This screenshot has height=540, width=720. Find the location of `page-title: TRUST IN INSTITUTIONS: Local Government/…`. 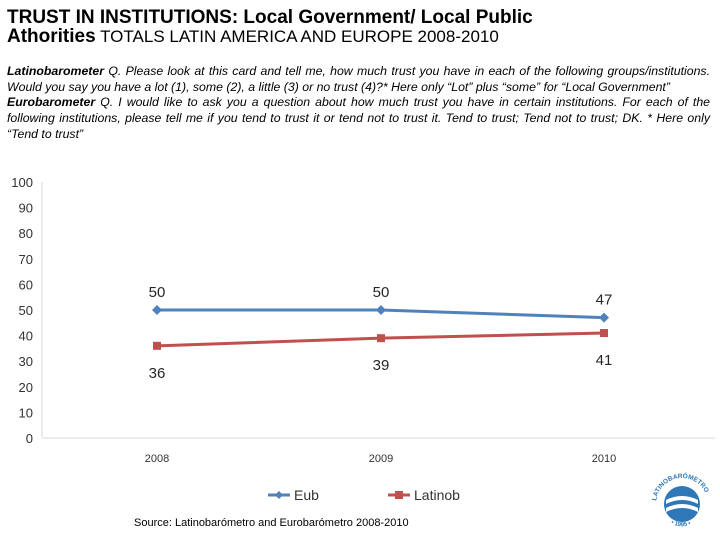

page-title: TRUST IN INSTITUTIONS: Local Government/… is located at coordinates (361, 27).